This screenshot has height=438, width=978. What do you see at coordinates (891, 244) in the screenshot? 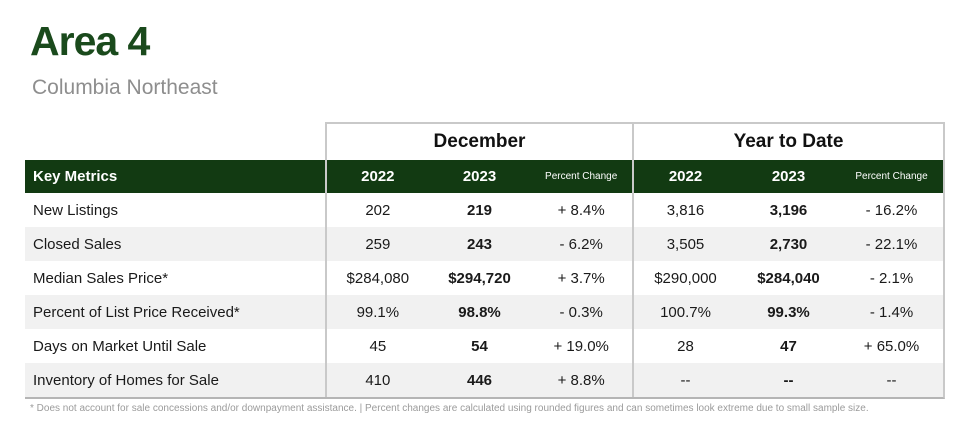
I see `ytd-percent-change-value: - 22.1%` at bounding box center [891, 244].